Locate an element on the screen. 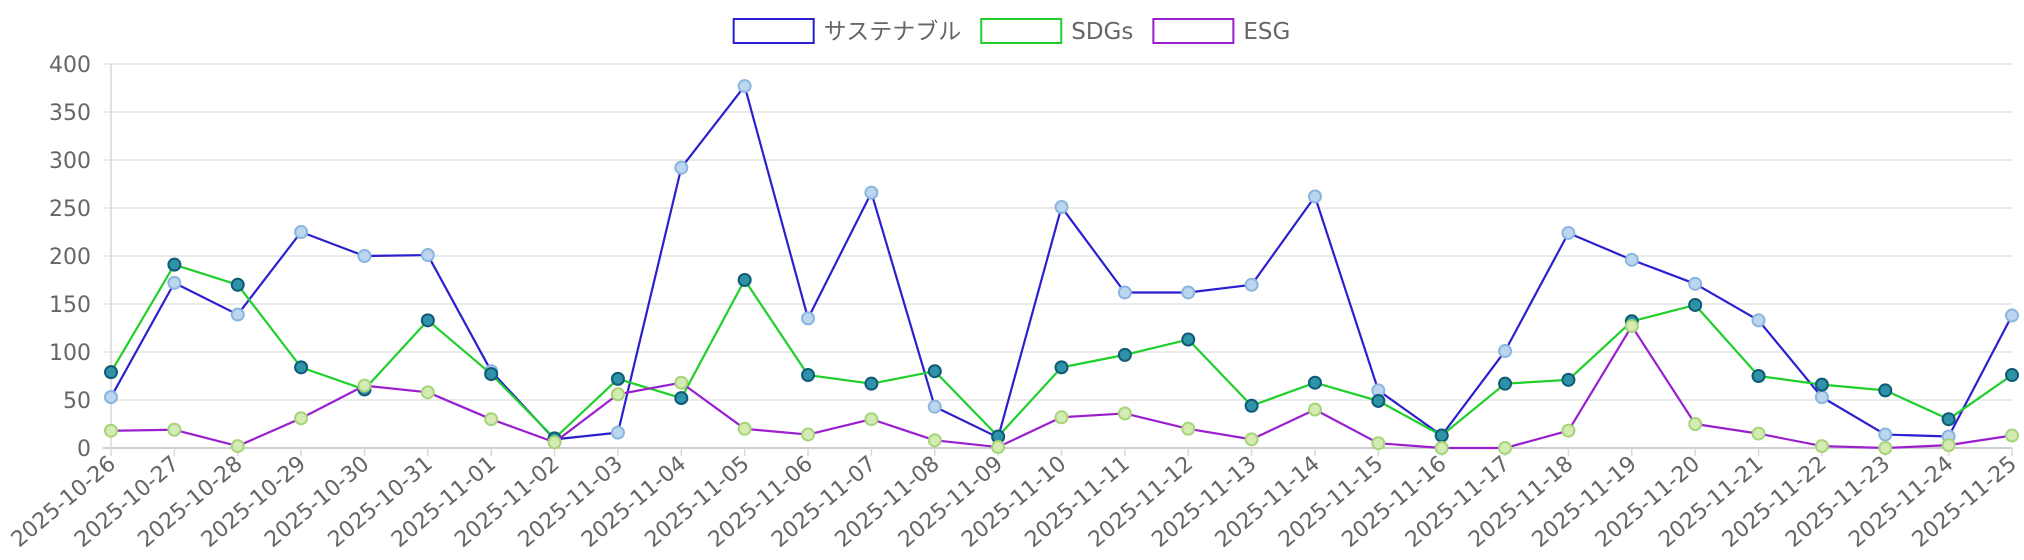 The height and width of the screenshot is (560, 2024). y-tick-label: 400 is located at coordinates (70, 65).